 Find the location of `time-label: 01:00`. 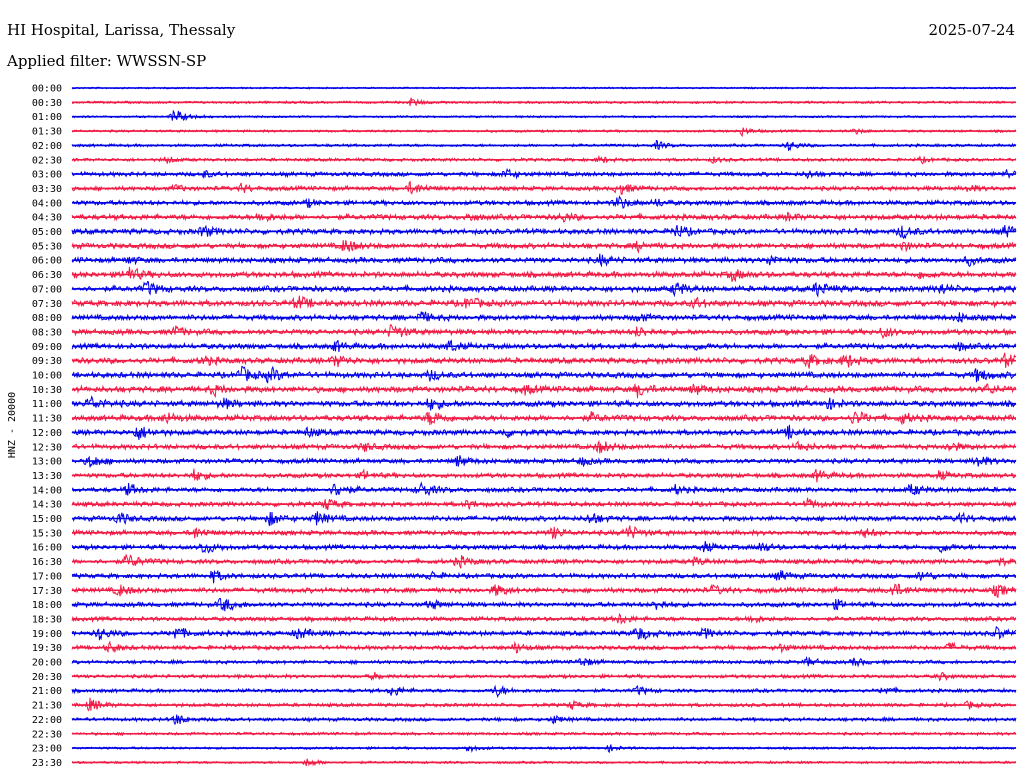

time-label: 01:00 is located at coordinates (47, 117).